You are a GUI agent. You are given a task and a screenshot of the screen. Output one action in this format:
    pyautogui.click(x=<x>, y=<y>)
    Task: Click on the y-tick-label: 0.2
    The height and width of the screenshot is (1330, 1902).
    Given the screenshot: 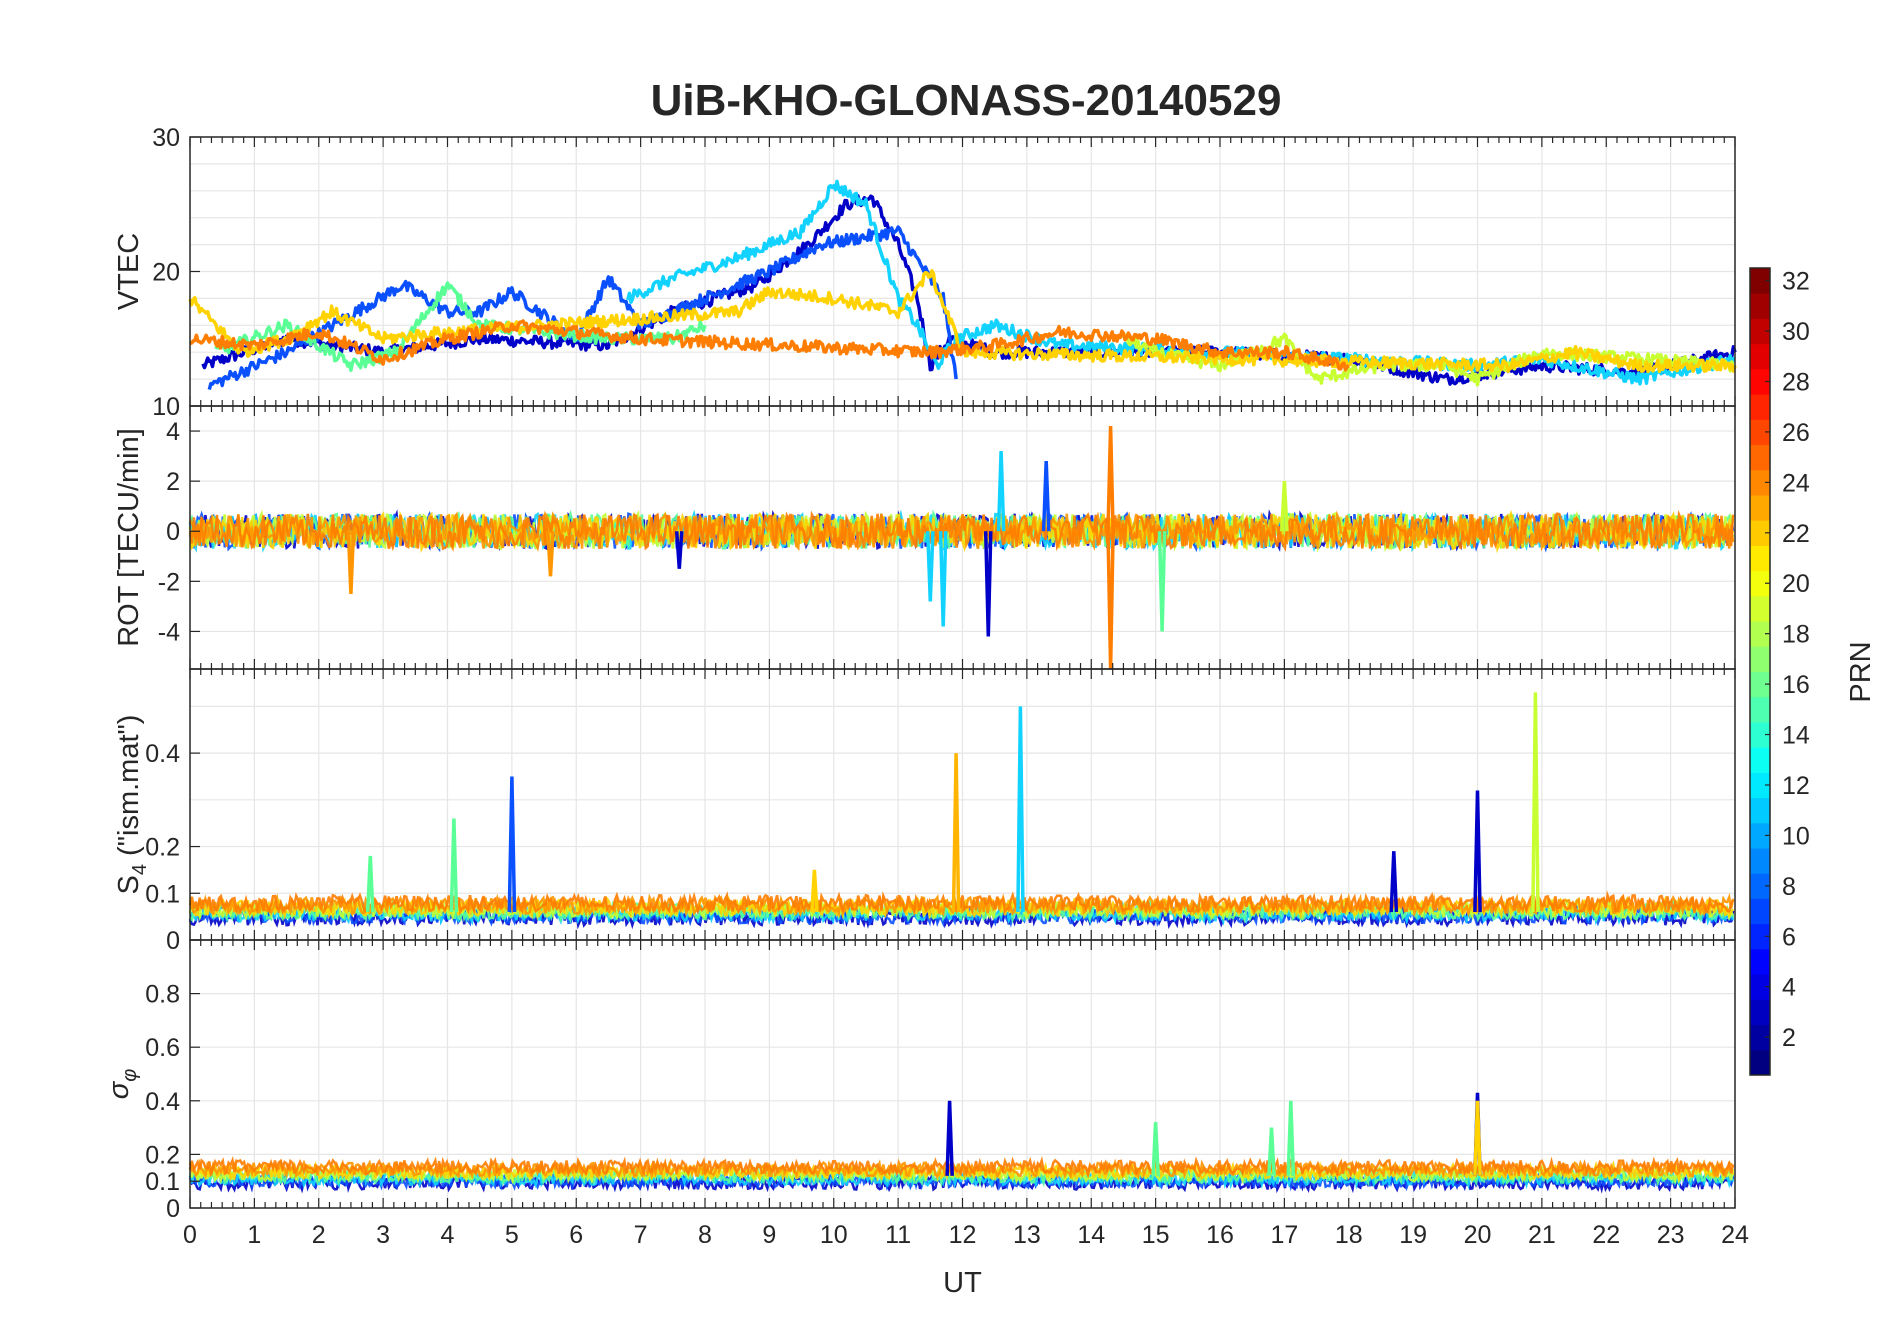 What is the action you would take?
    pyautogui.click(x=162, y=848)
    